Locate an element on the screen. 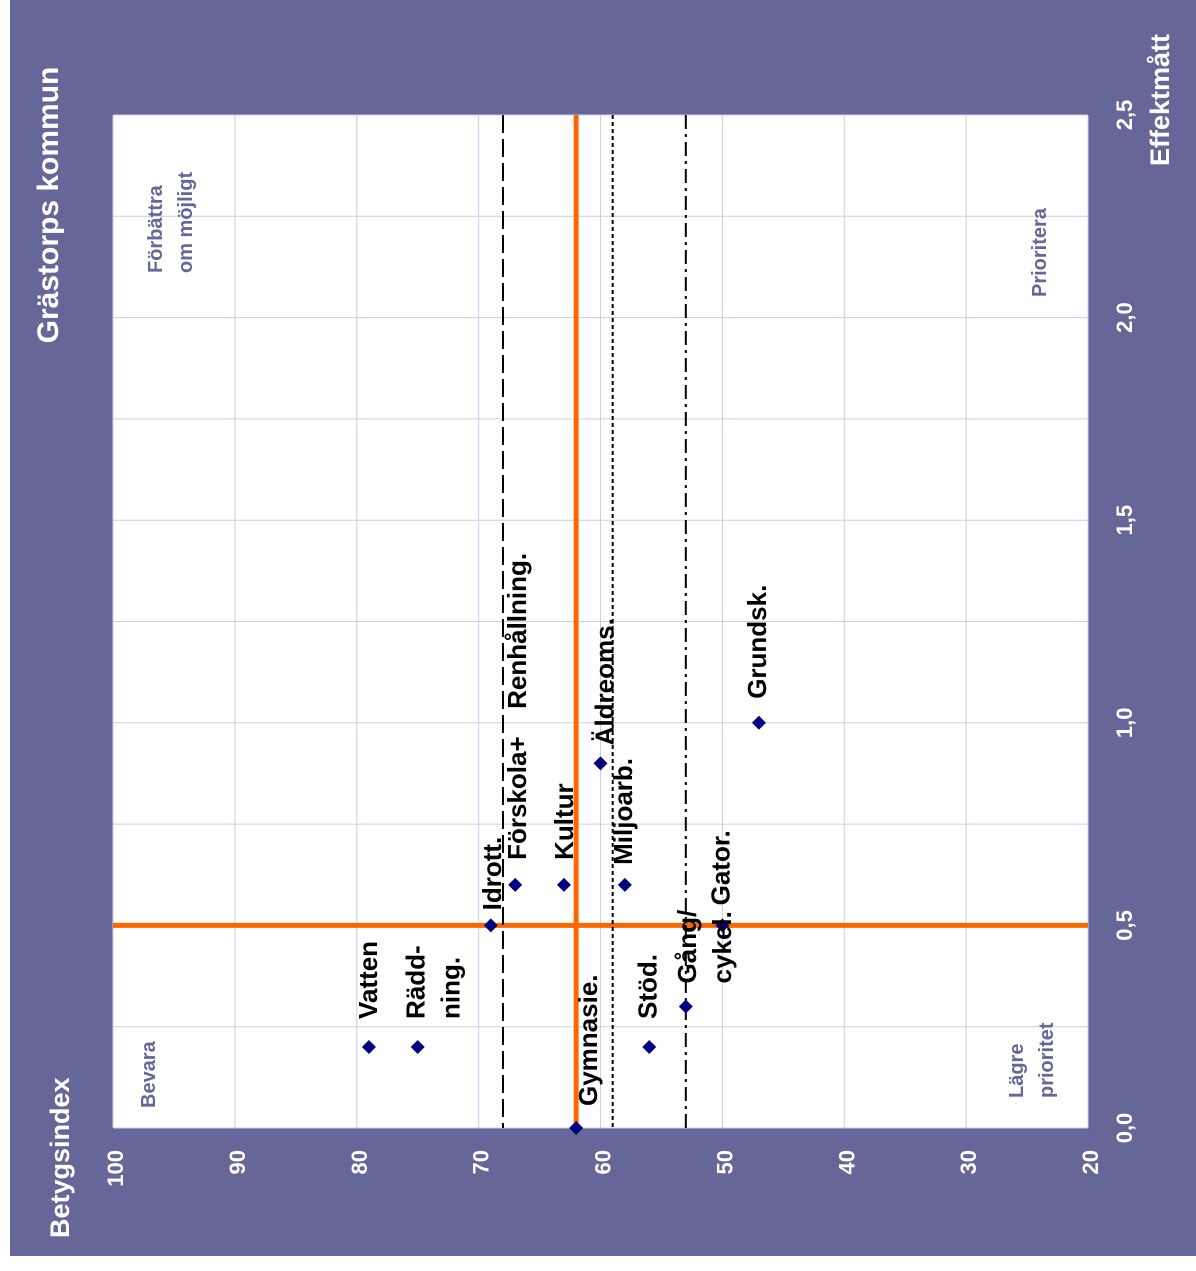 This screenshot has height=1271, width=1196. x-tick-label: 1,0 is located at coordinates (1124, 723).